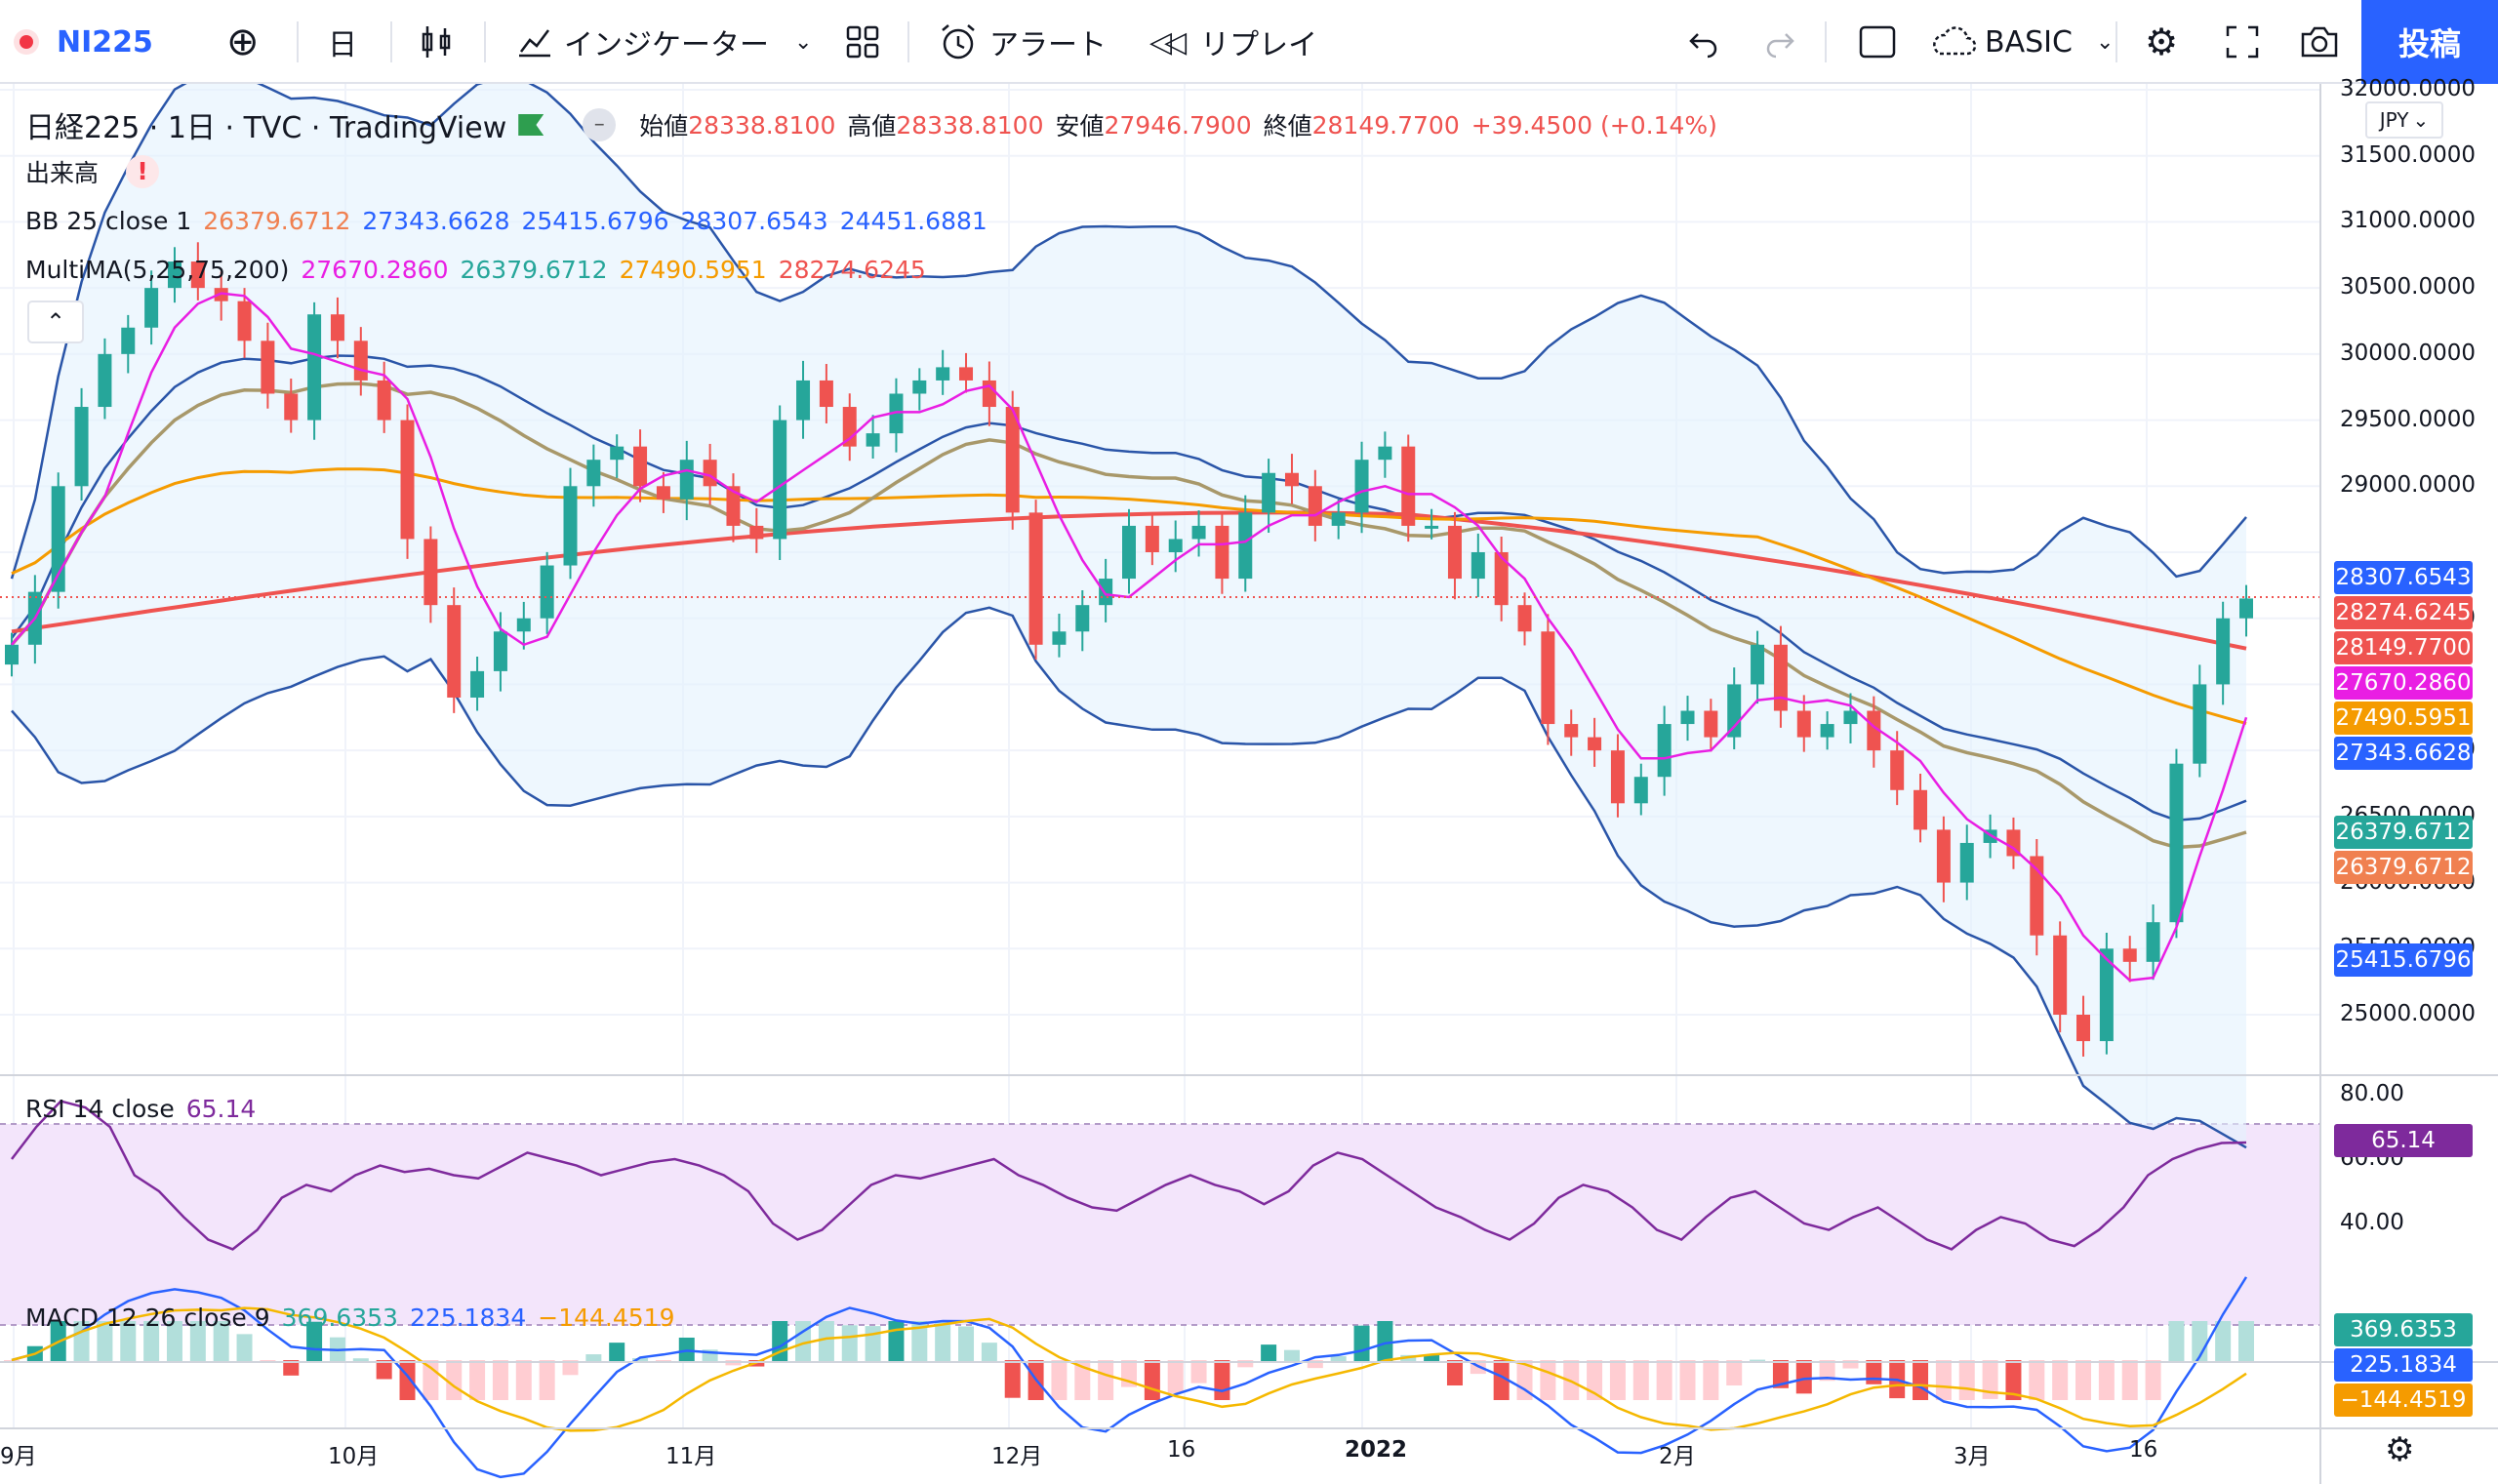  What do you see at coordinates (666, 45) in the screenshot?
I see `indicators-label: インジケーター` at bounding box center [666, 45].